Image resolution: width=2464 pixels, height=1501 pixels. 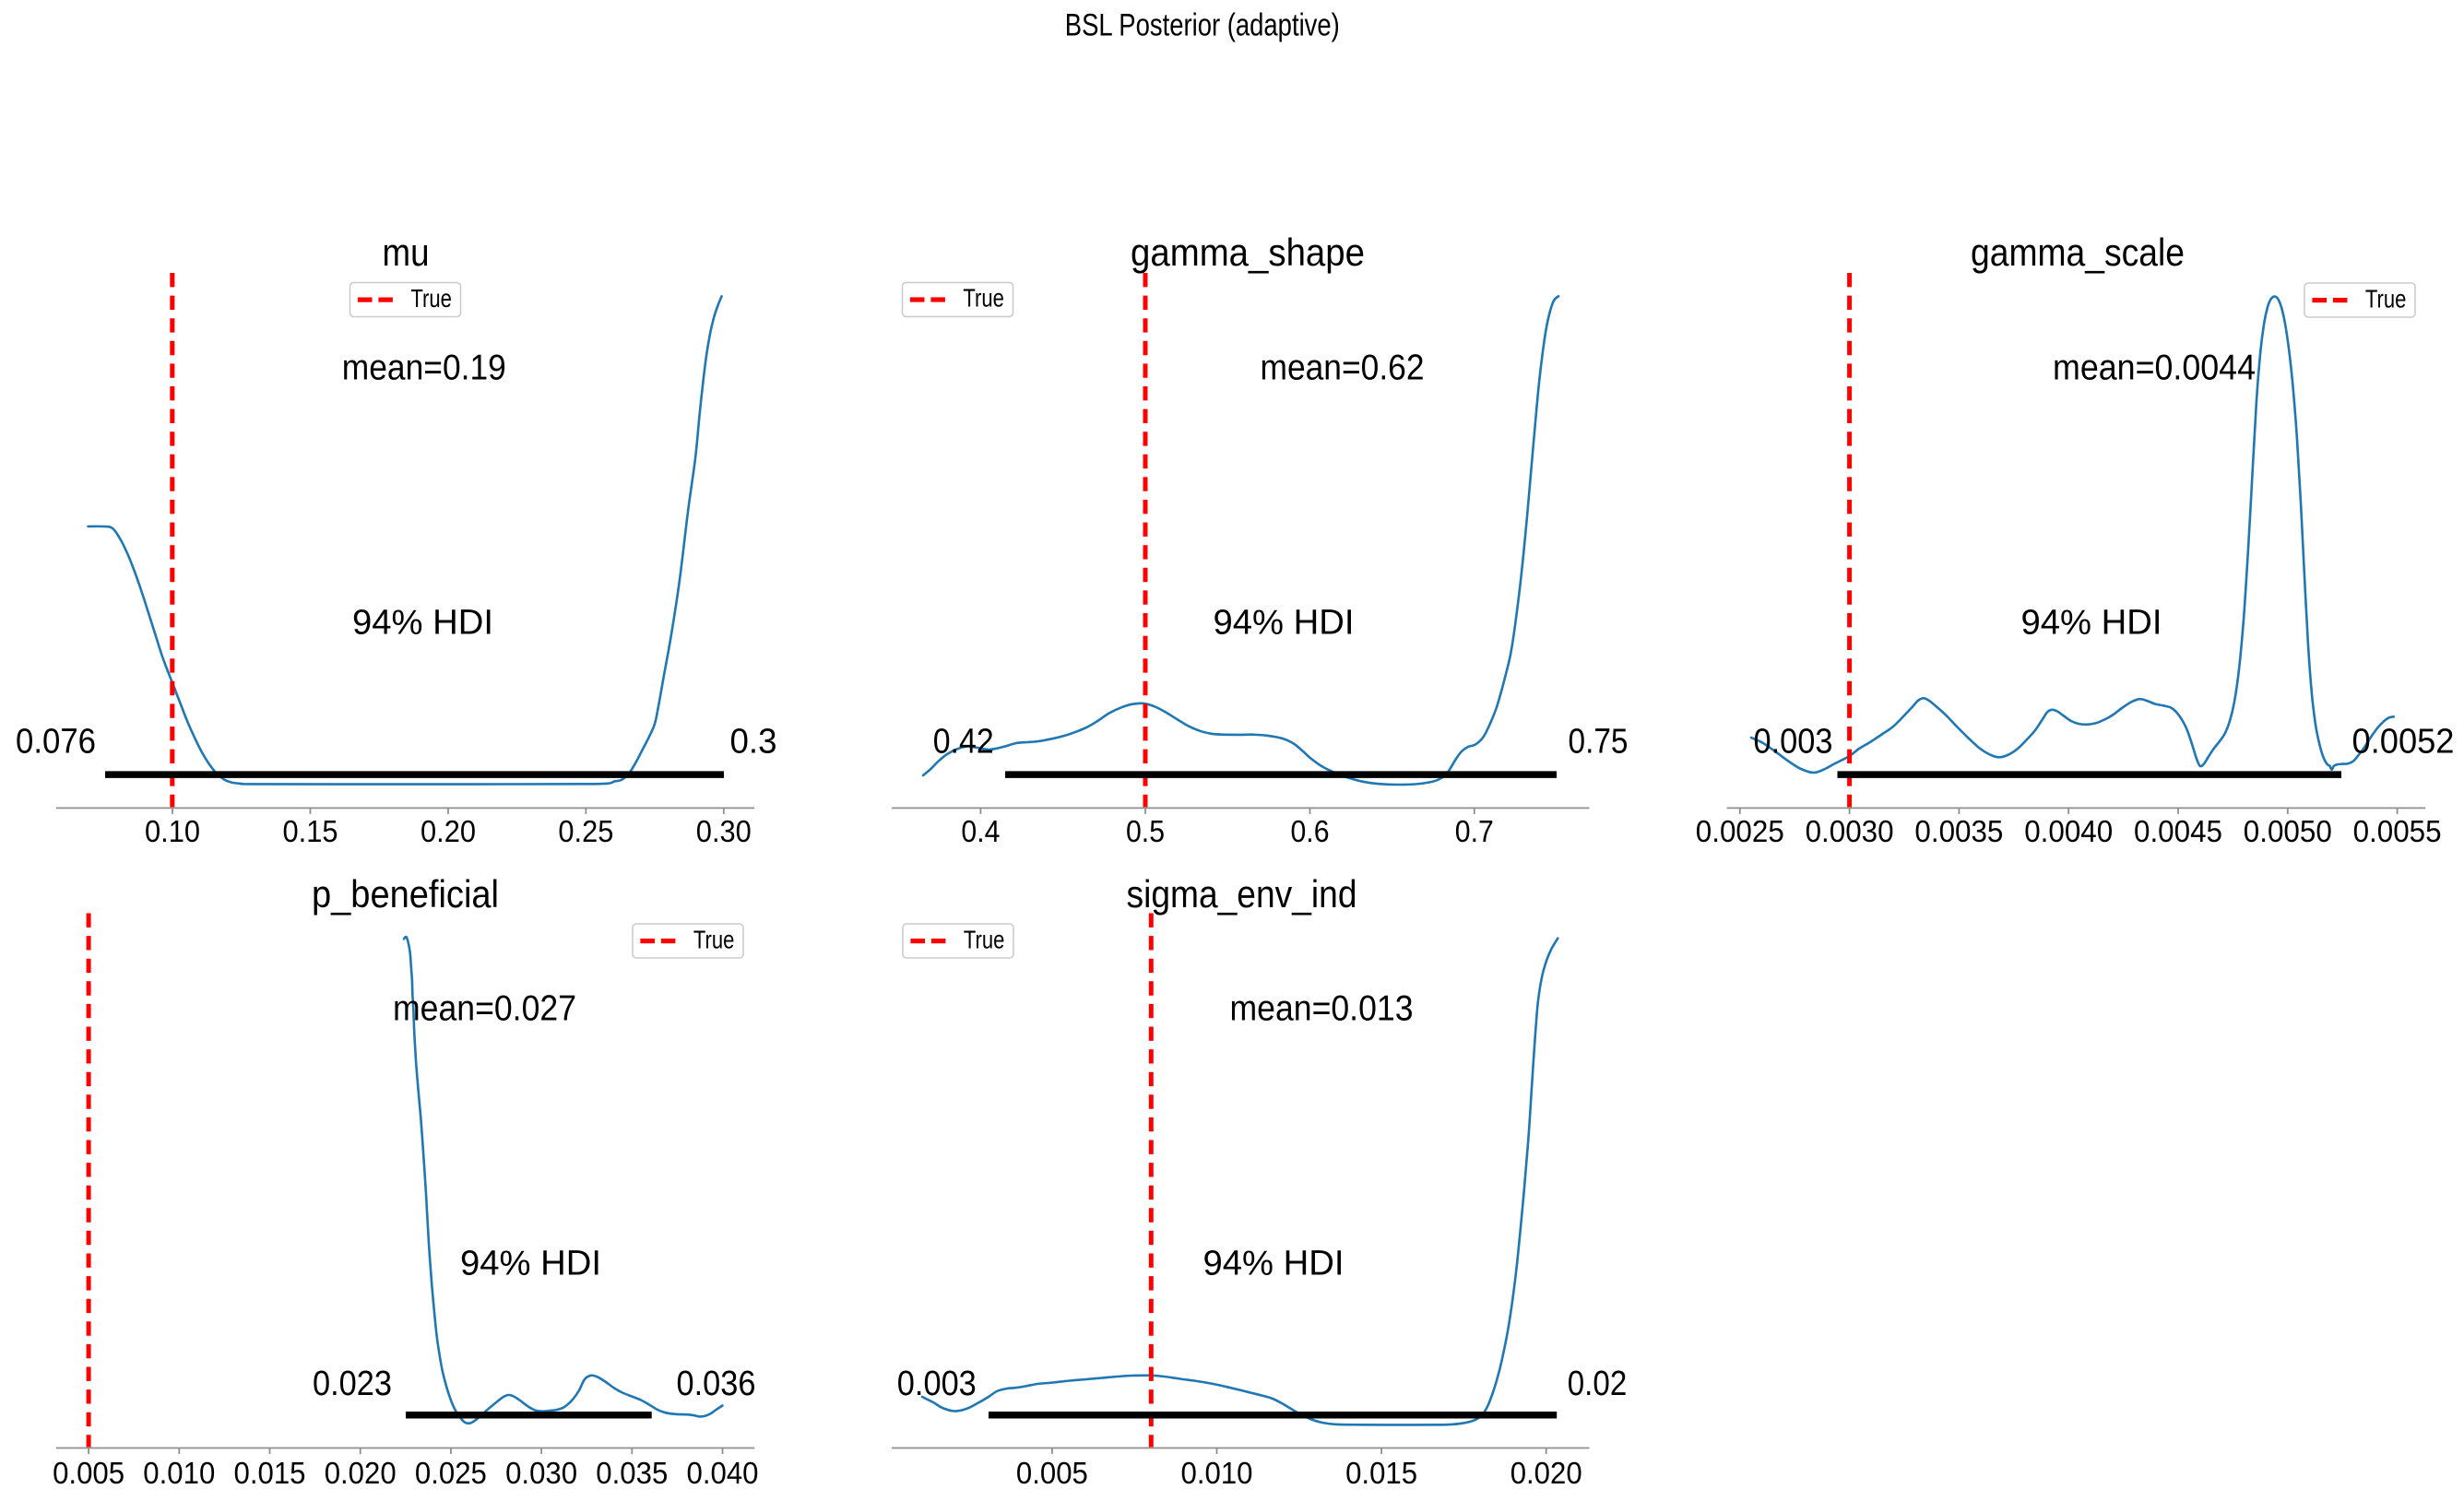 I want to click on svg-text: 0.5, so click(x=1146, y=831).